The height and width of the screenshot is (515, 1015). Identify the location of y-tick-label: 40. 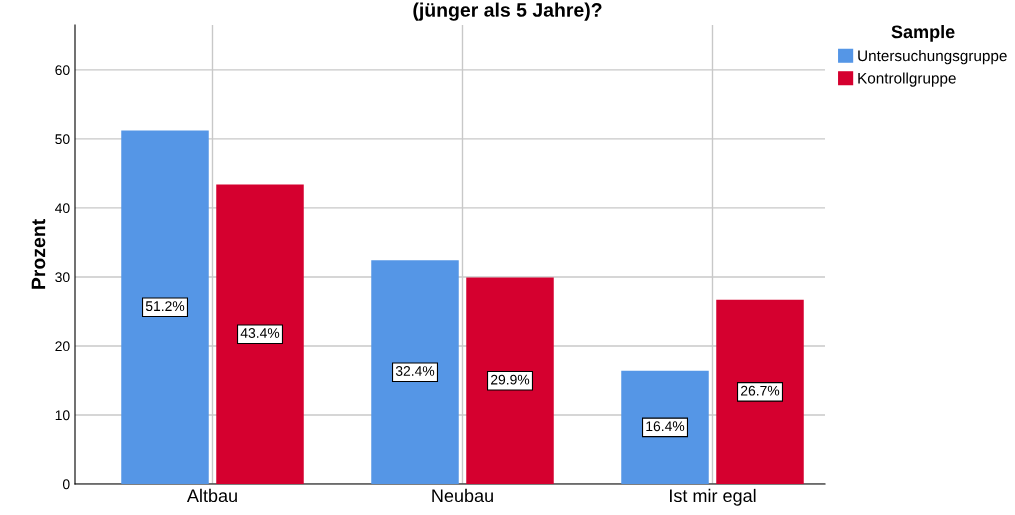
(62, 208).